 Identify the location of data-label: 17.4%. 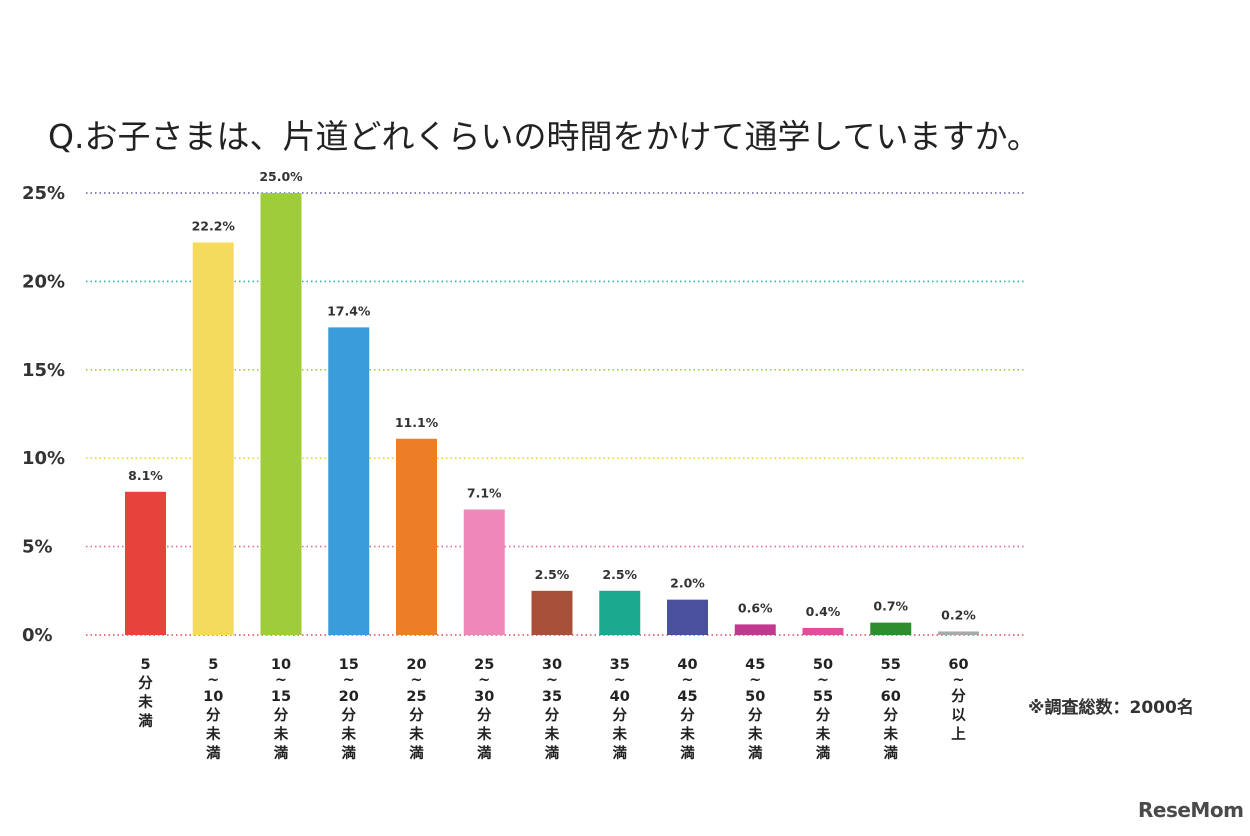
(349, 310).